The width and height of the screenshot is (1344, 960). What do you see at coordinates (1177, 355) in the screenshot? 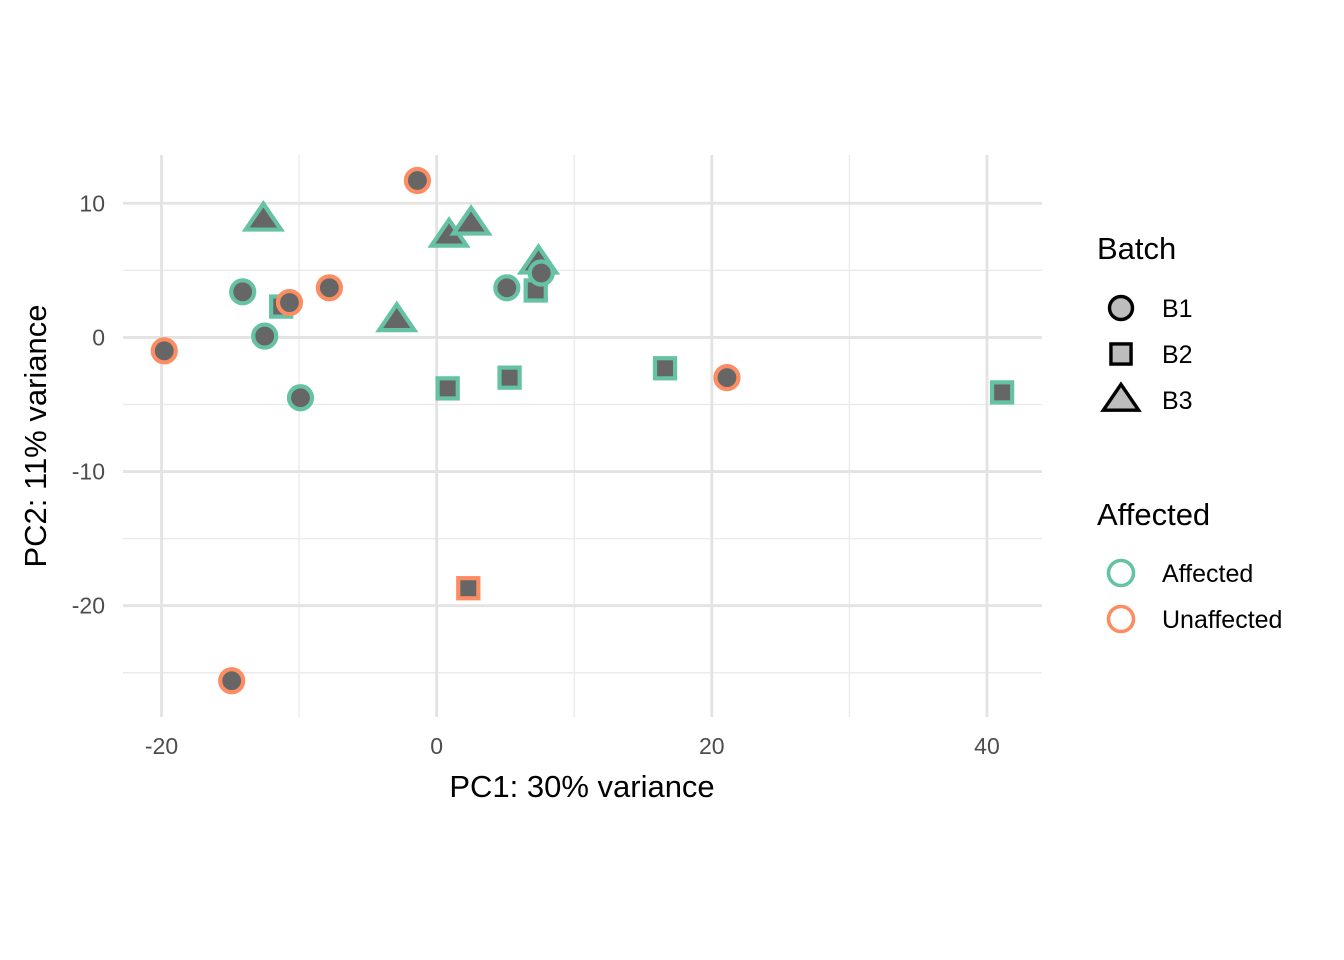
I see `legend-batch-label: B2` at bounding box center [1177, 355].